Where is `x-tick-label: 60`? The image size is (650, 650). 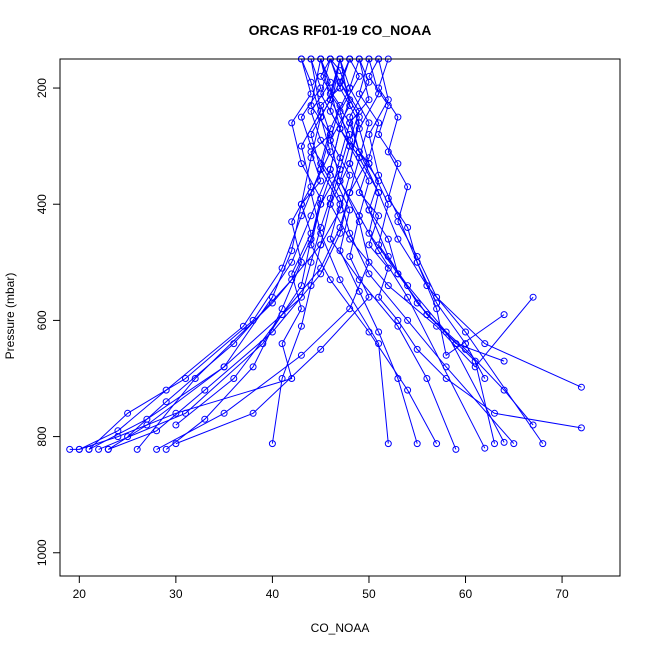 x-tick-label: 60 is located at coordinates (466, 594).